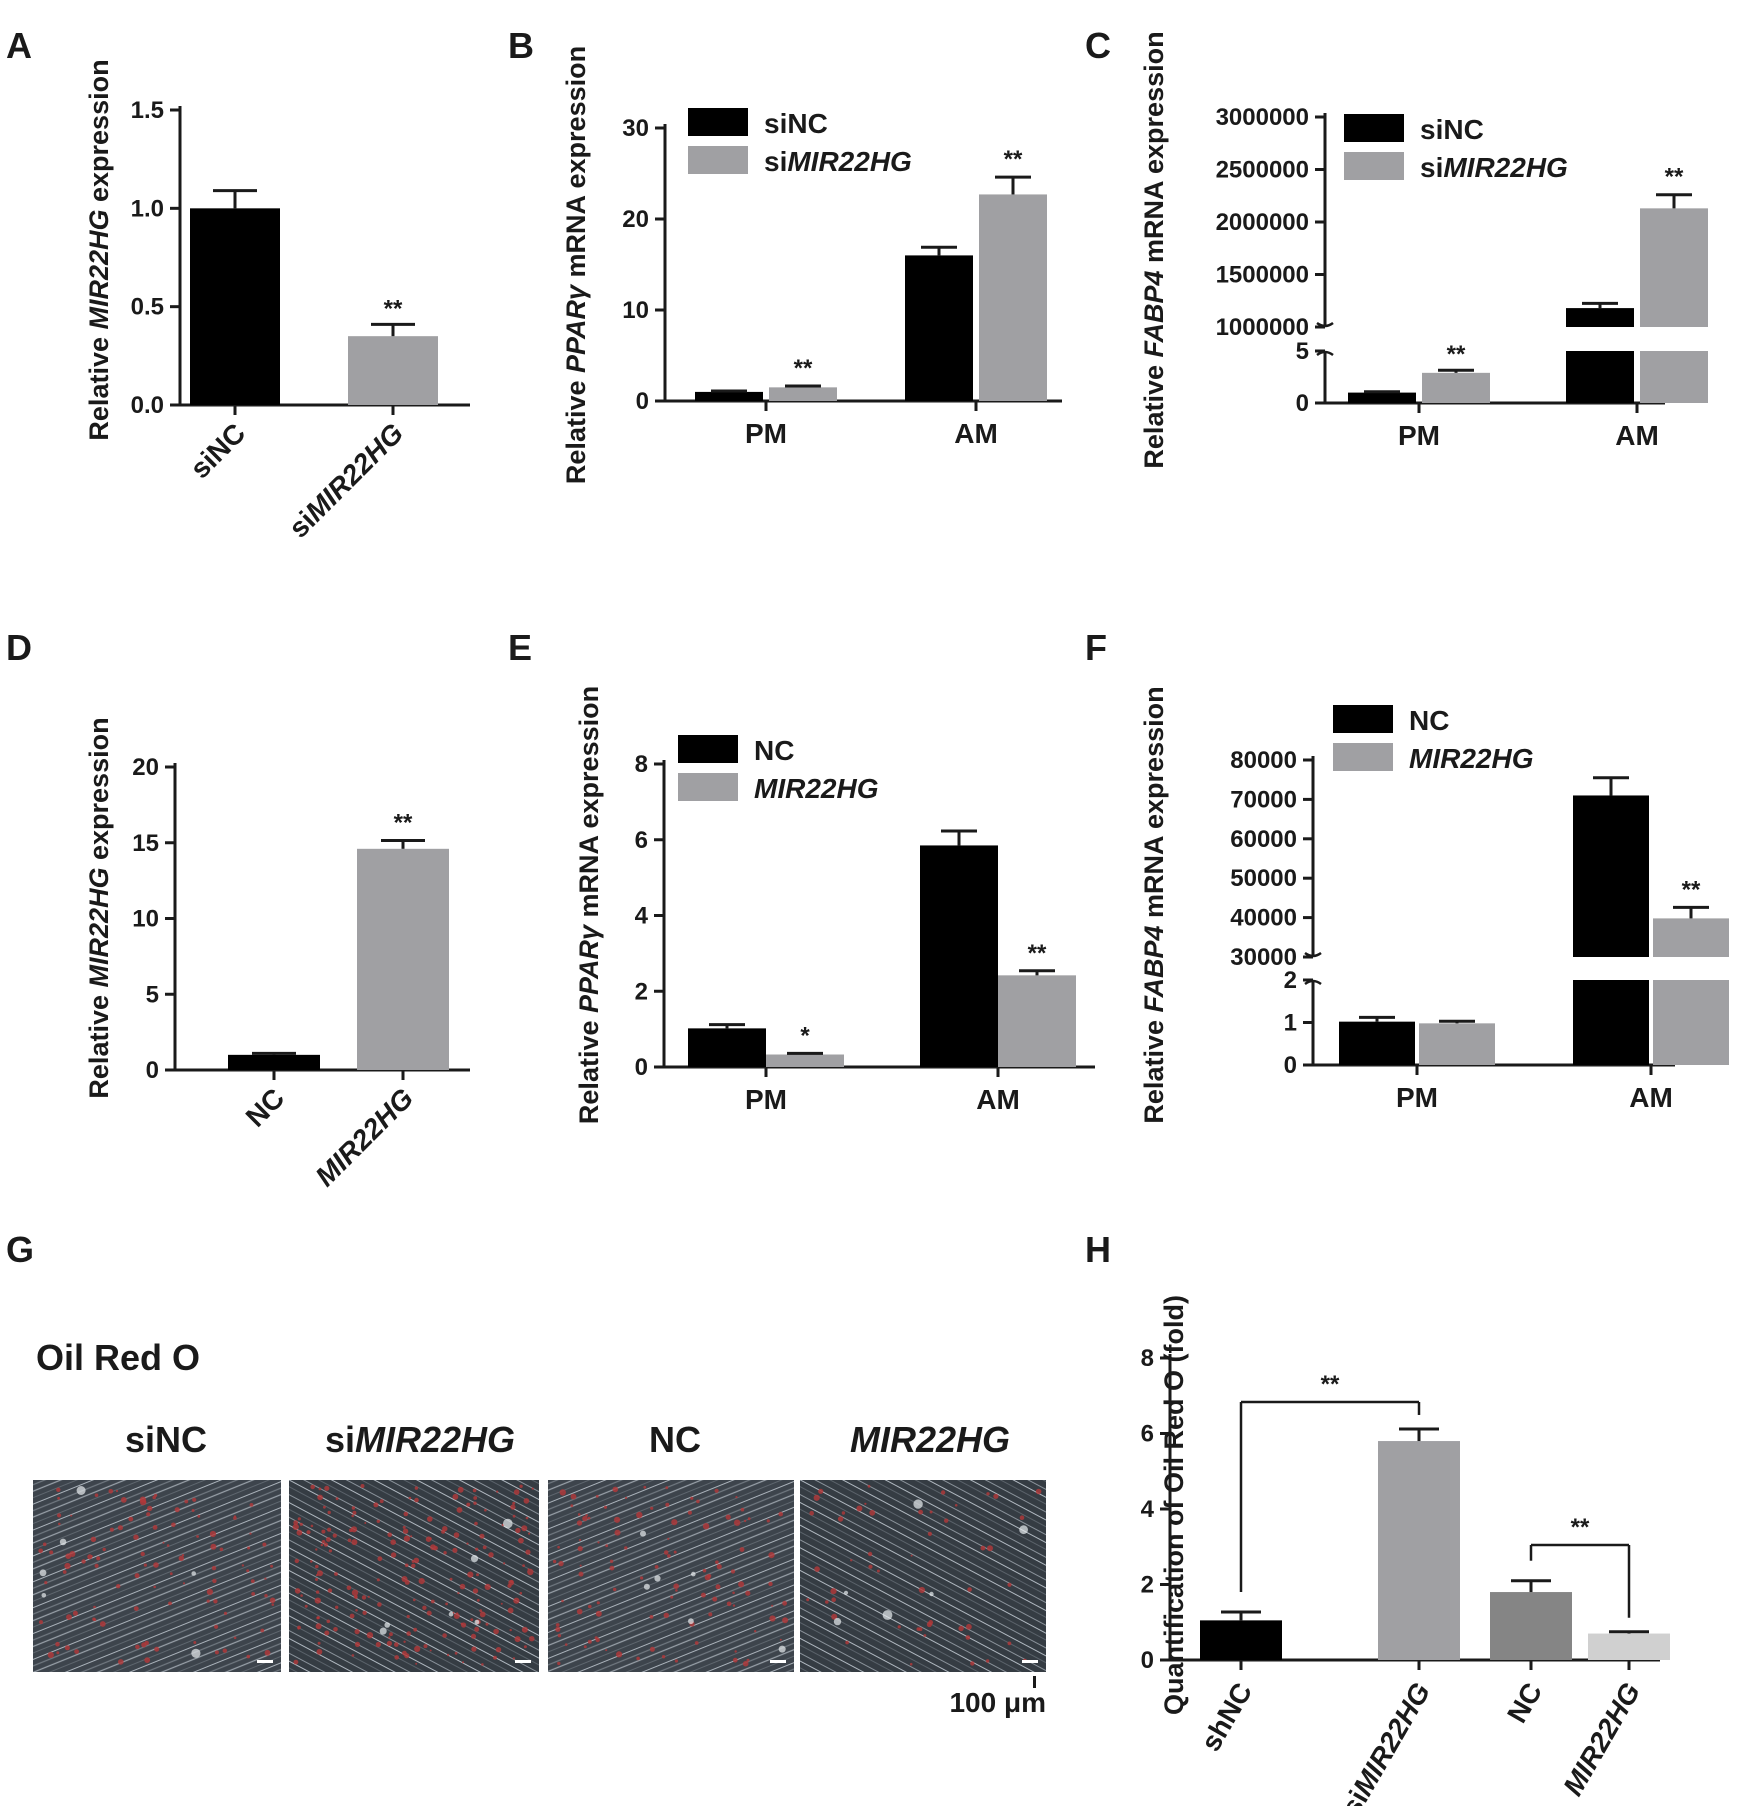 This screenshot has height=1806, width=1750. I want to click on y-tick-label: 2000000, so click(1262, 222).